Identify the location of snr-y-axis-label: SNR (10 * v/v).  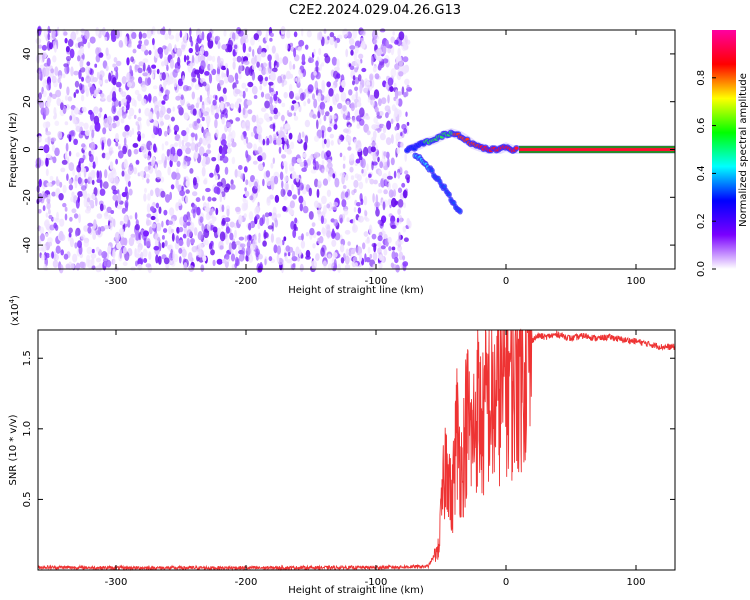
(13, 449).